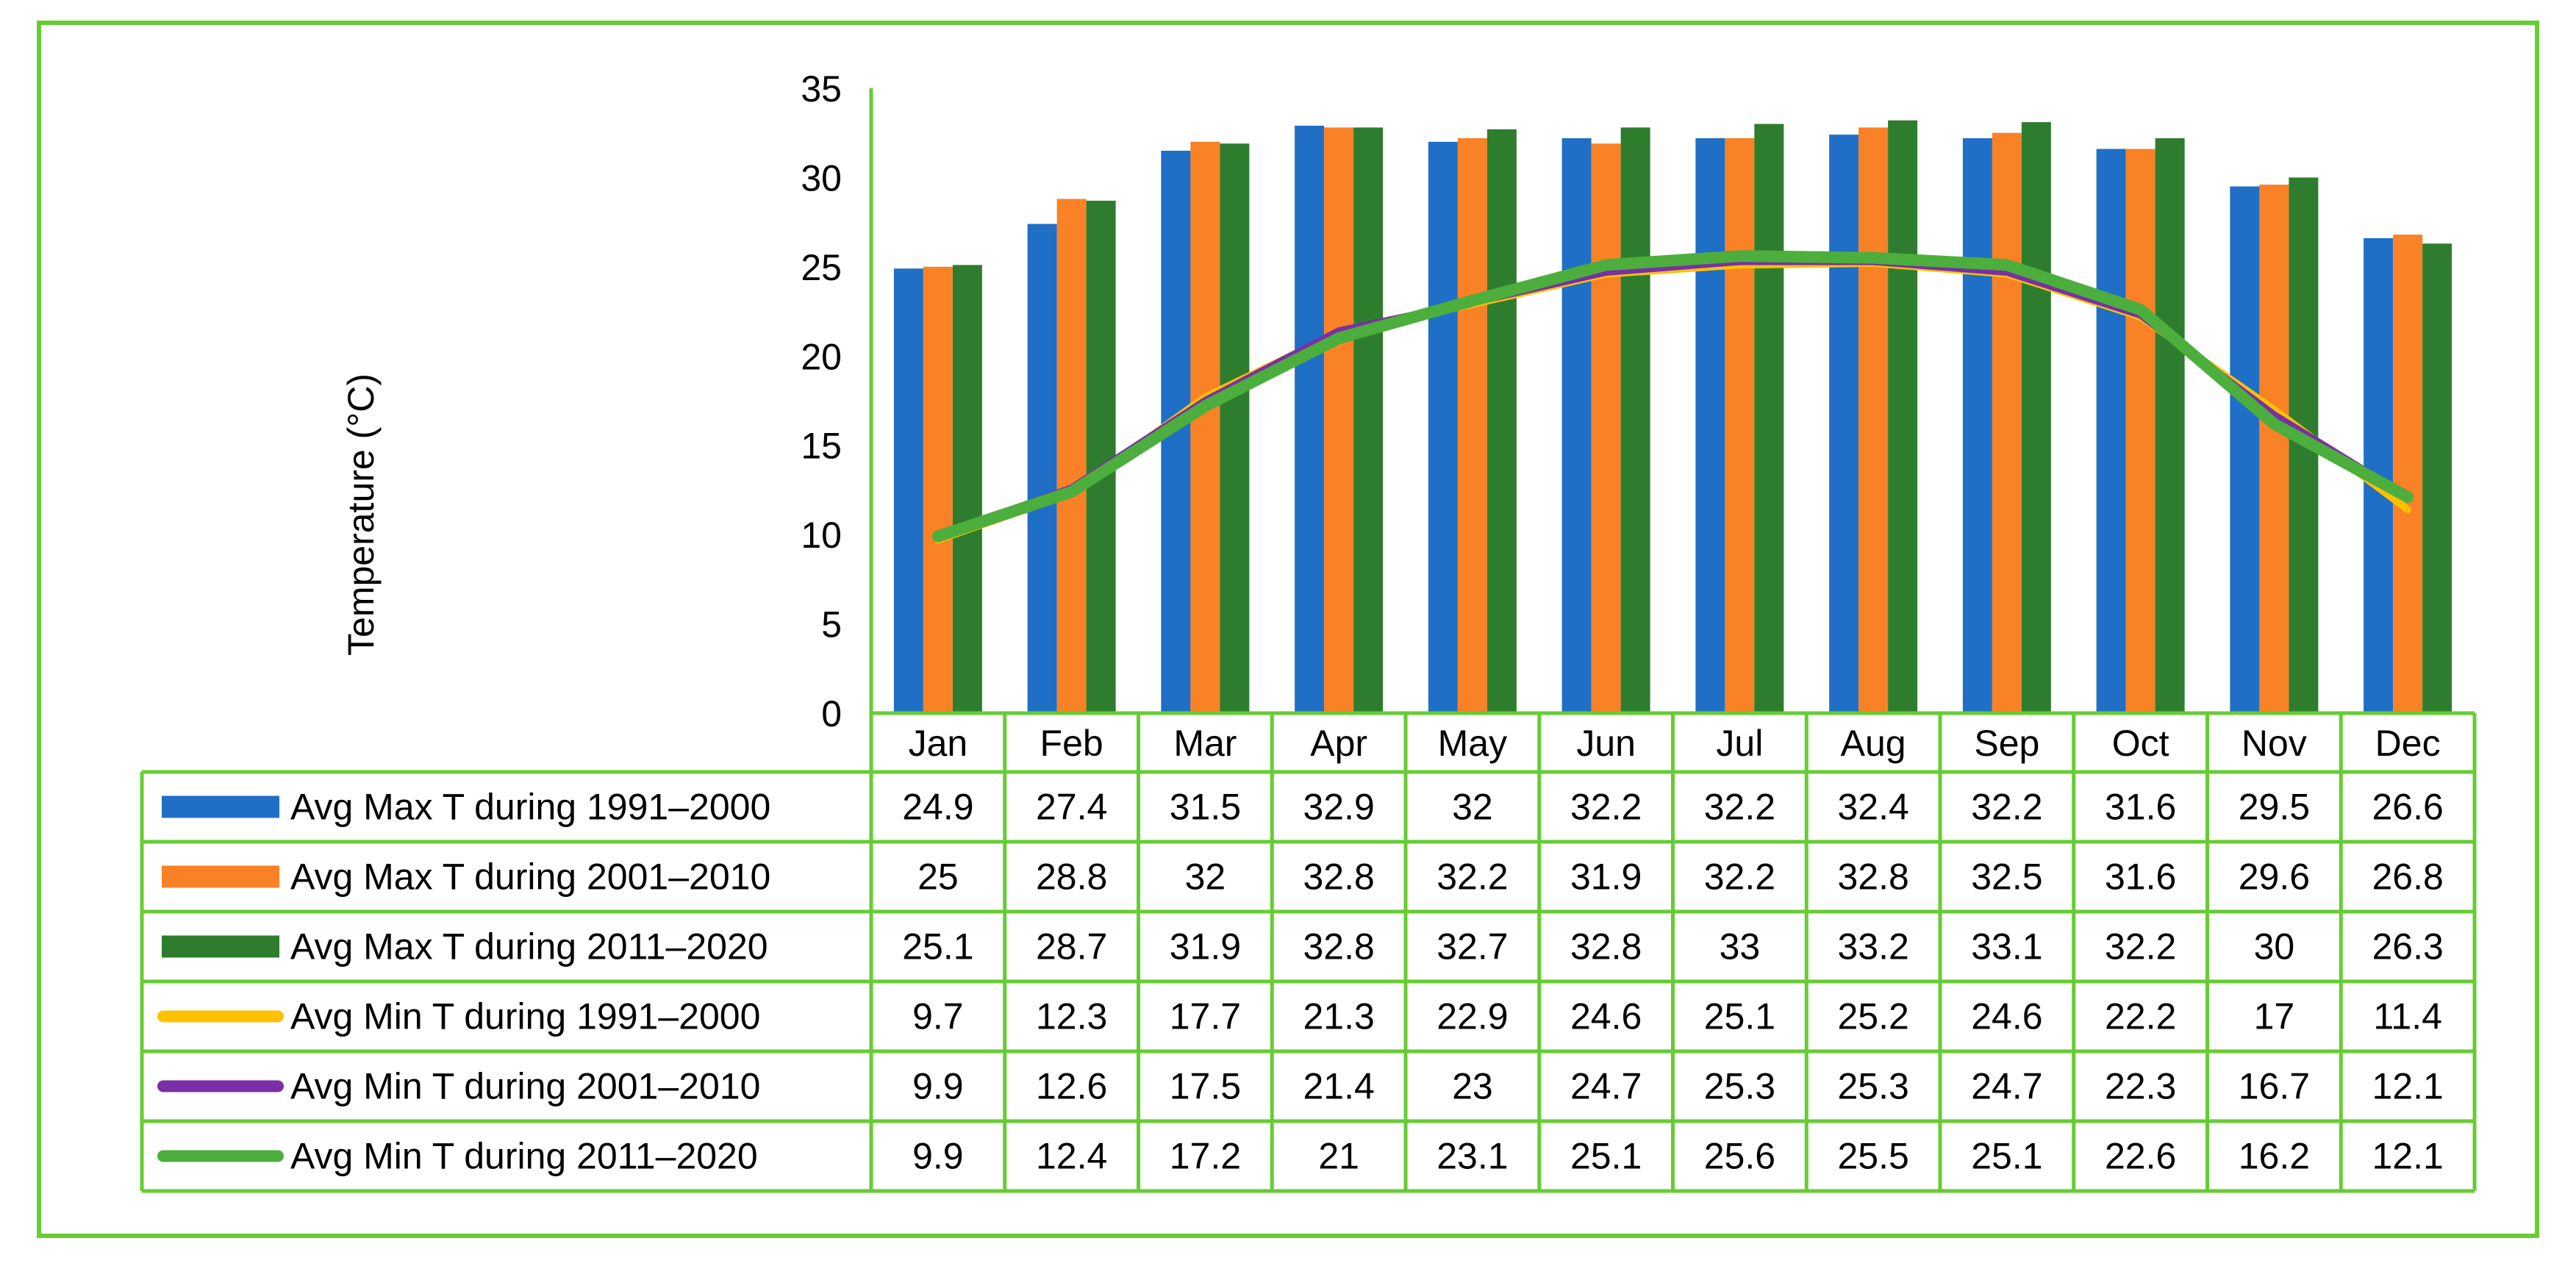  Describe the element at coordinates (1071, 1016) in the screenshot. I see `table-cell: 12.3` at that location.